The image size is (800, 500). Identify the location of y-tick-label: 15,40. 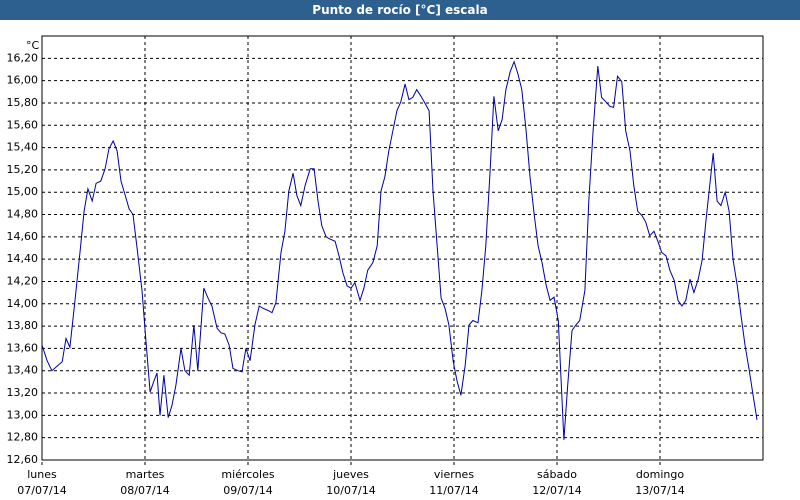
(23, 147).